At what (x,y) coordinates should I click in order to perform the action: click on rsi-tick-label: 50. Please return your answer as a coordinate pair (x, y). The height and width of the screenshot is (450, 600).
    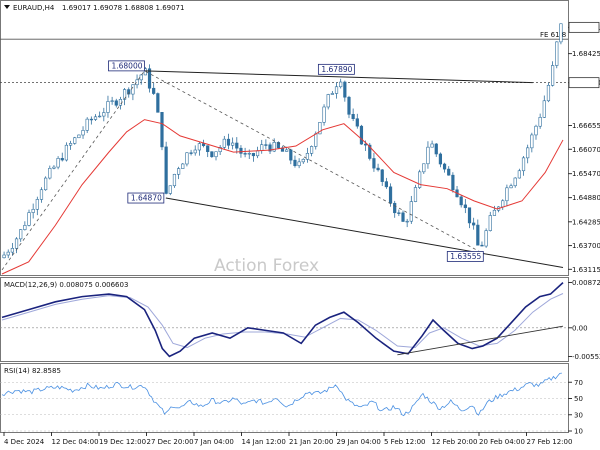
    Looking at the image, I should click on (578, 399).